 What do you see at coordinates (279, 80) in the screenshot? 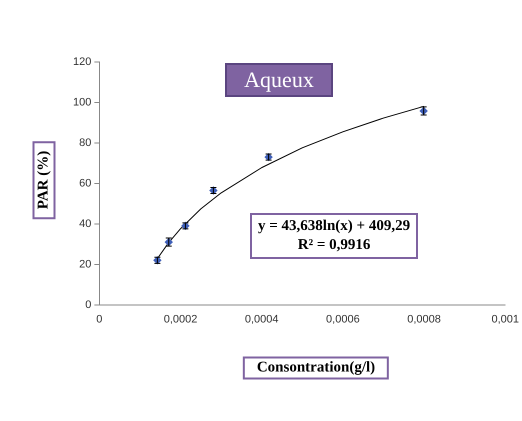
I see `chart-title: Aqueux` at bounding box center [279, 80].